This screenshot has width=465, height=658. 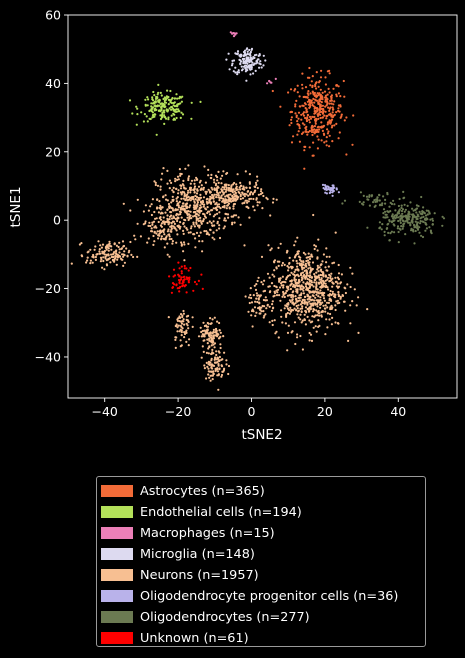 What do you see at coordinates (178, 554) in the screenshot?
I see `legend-item-microglia: Microglia (n=148)` at bounding box center [178, 554].